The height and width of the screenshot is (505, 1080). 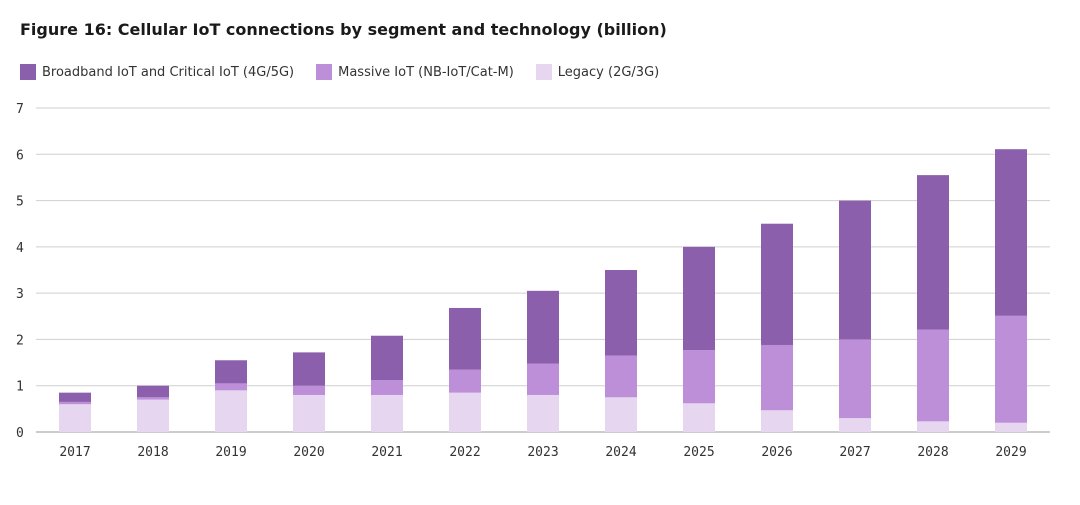 I want to click on bar-segment-2017-s1, so click(x=75, y=403).